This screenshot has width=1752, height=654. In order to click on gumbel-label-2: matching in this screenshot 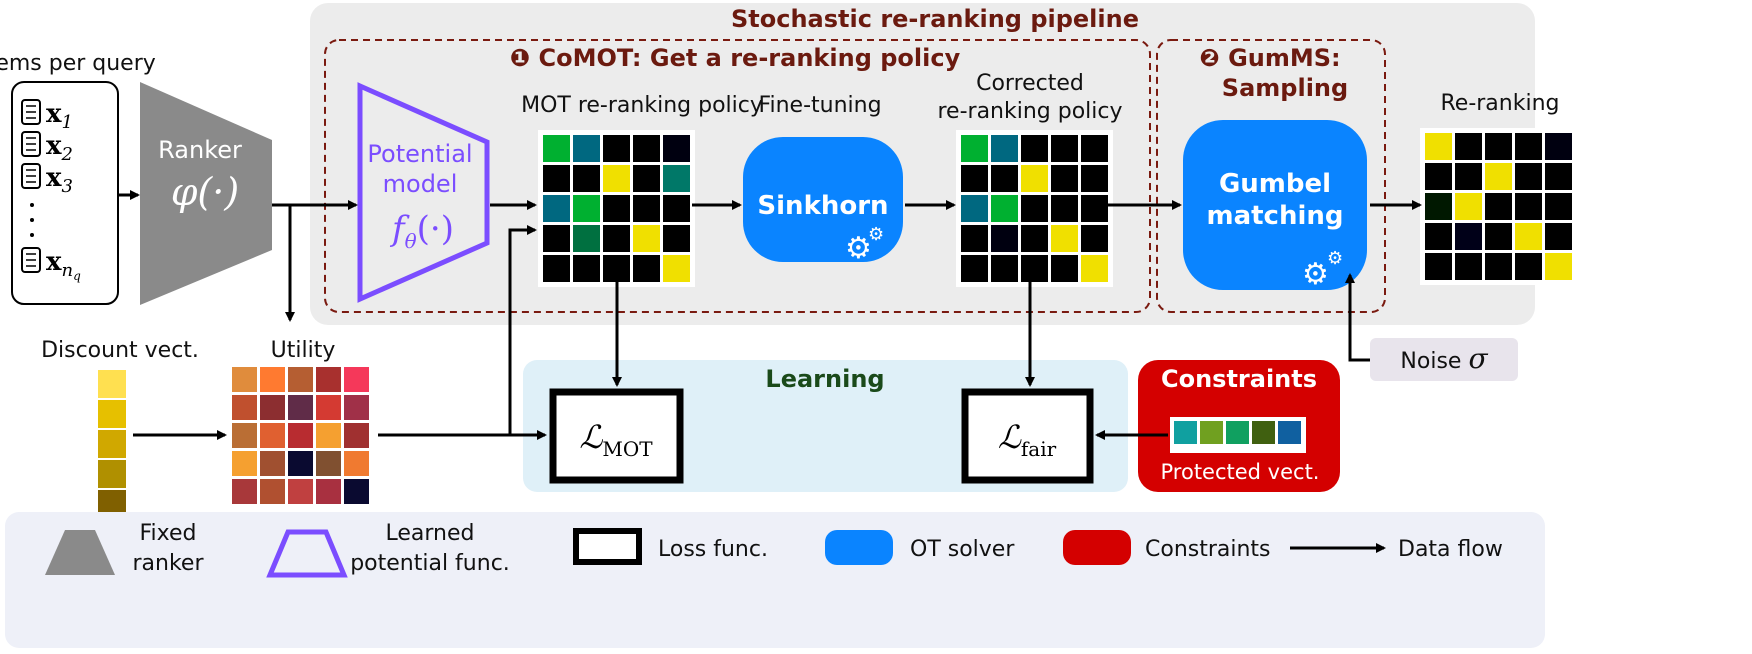, I will do `click(1274, 216)`.